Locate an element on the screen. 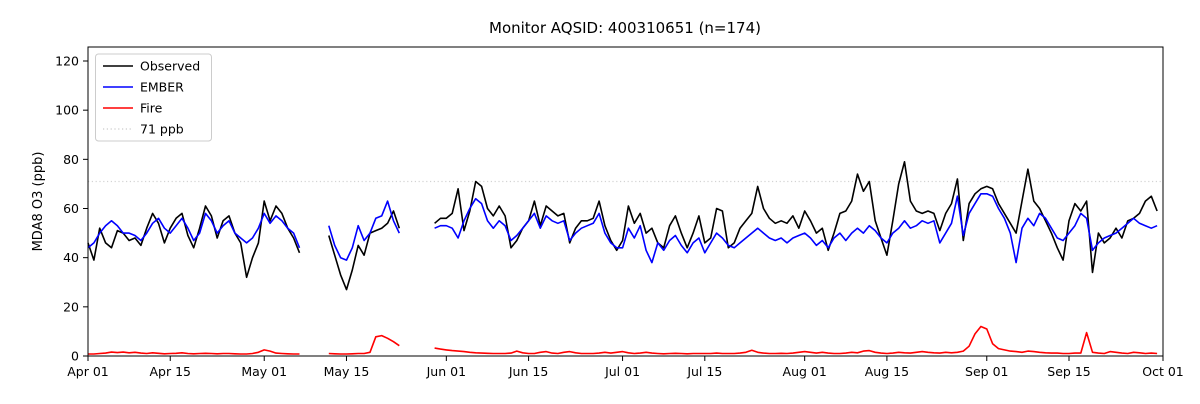 This screenshot has height=404, width=1200. y-tick-label: 20 is located at coordinates (71, 306).